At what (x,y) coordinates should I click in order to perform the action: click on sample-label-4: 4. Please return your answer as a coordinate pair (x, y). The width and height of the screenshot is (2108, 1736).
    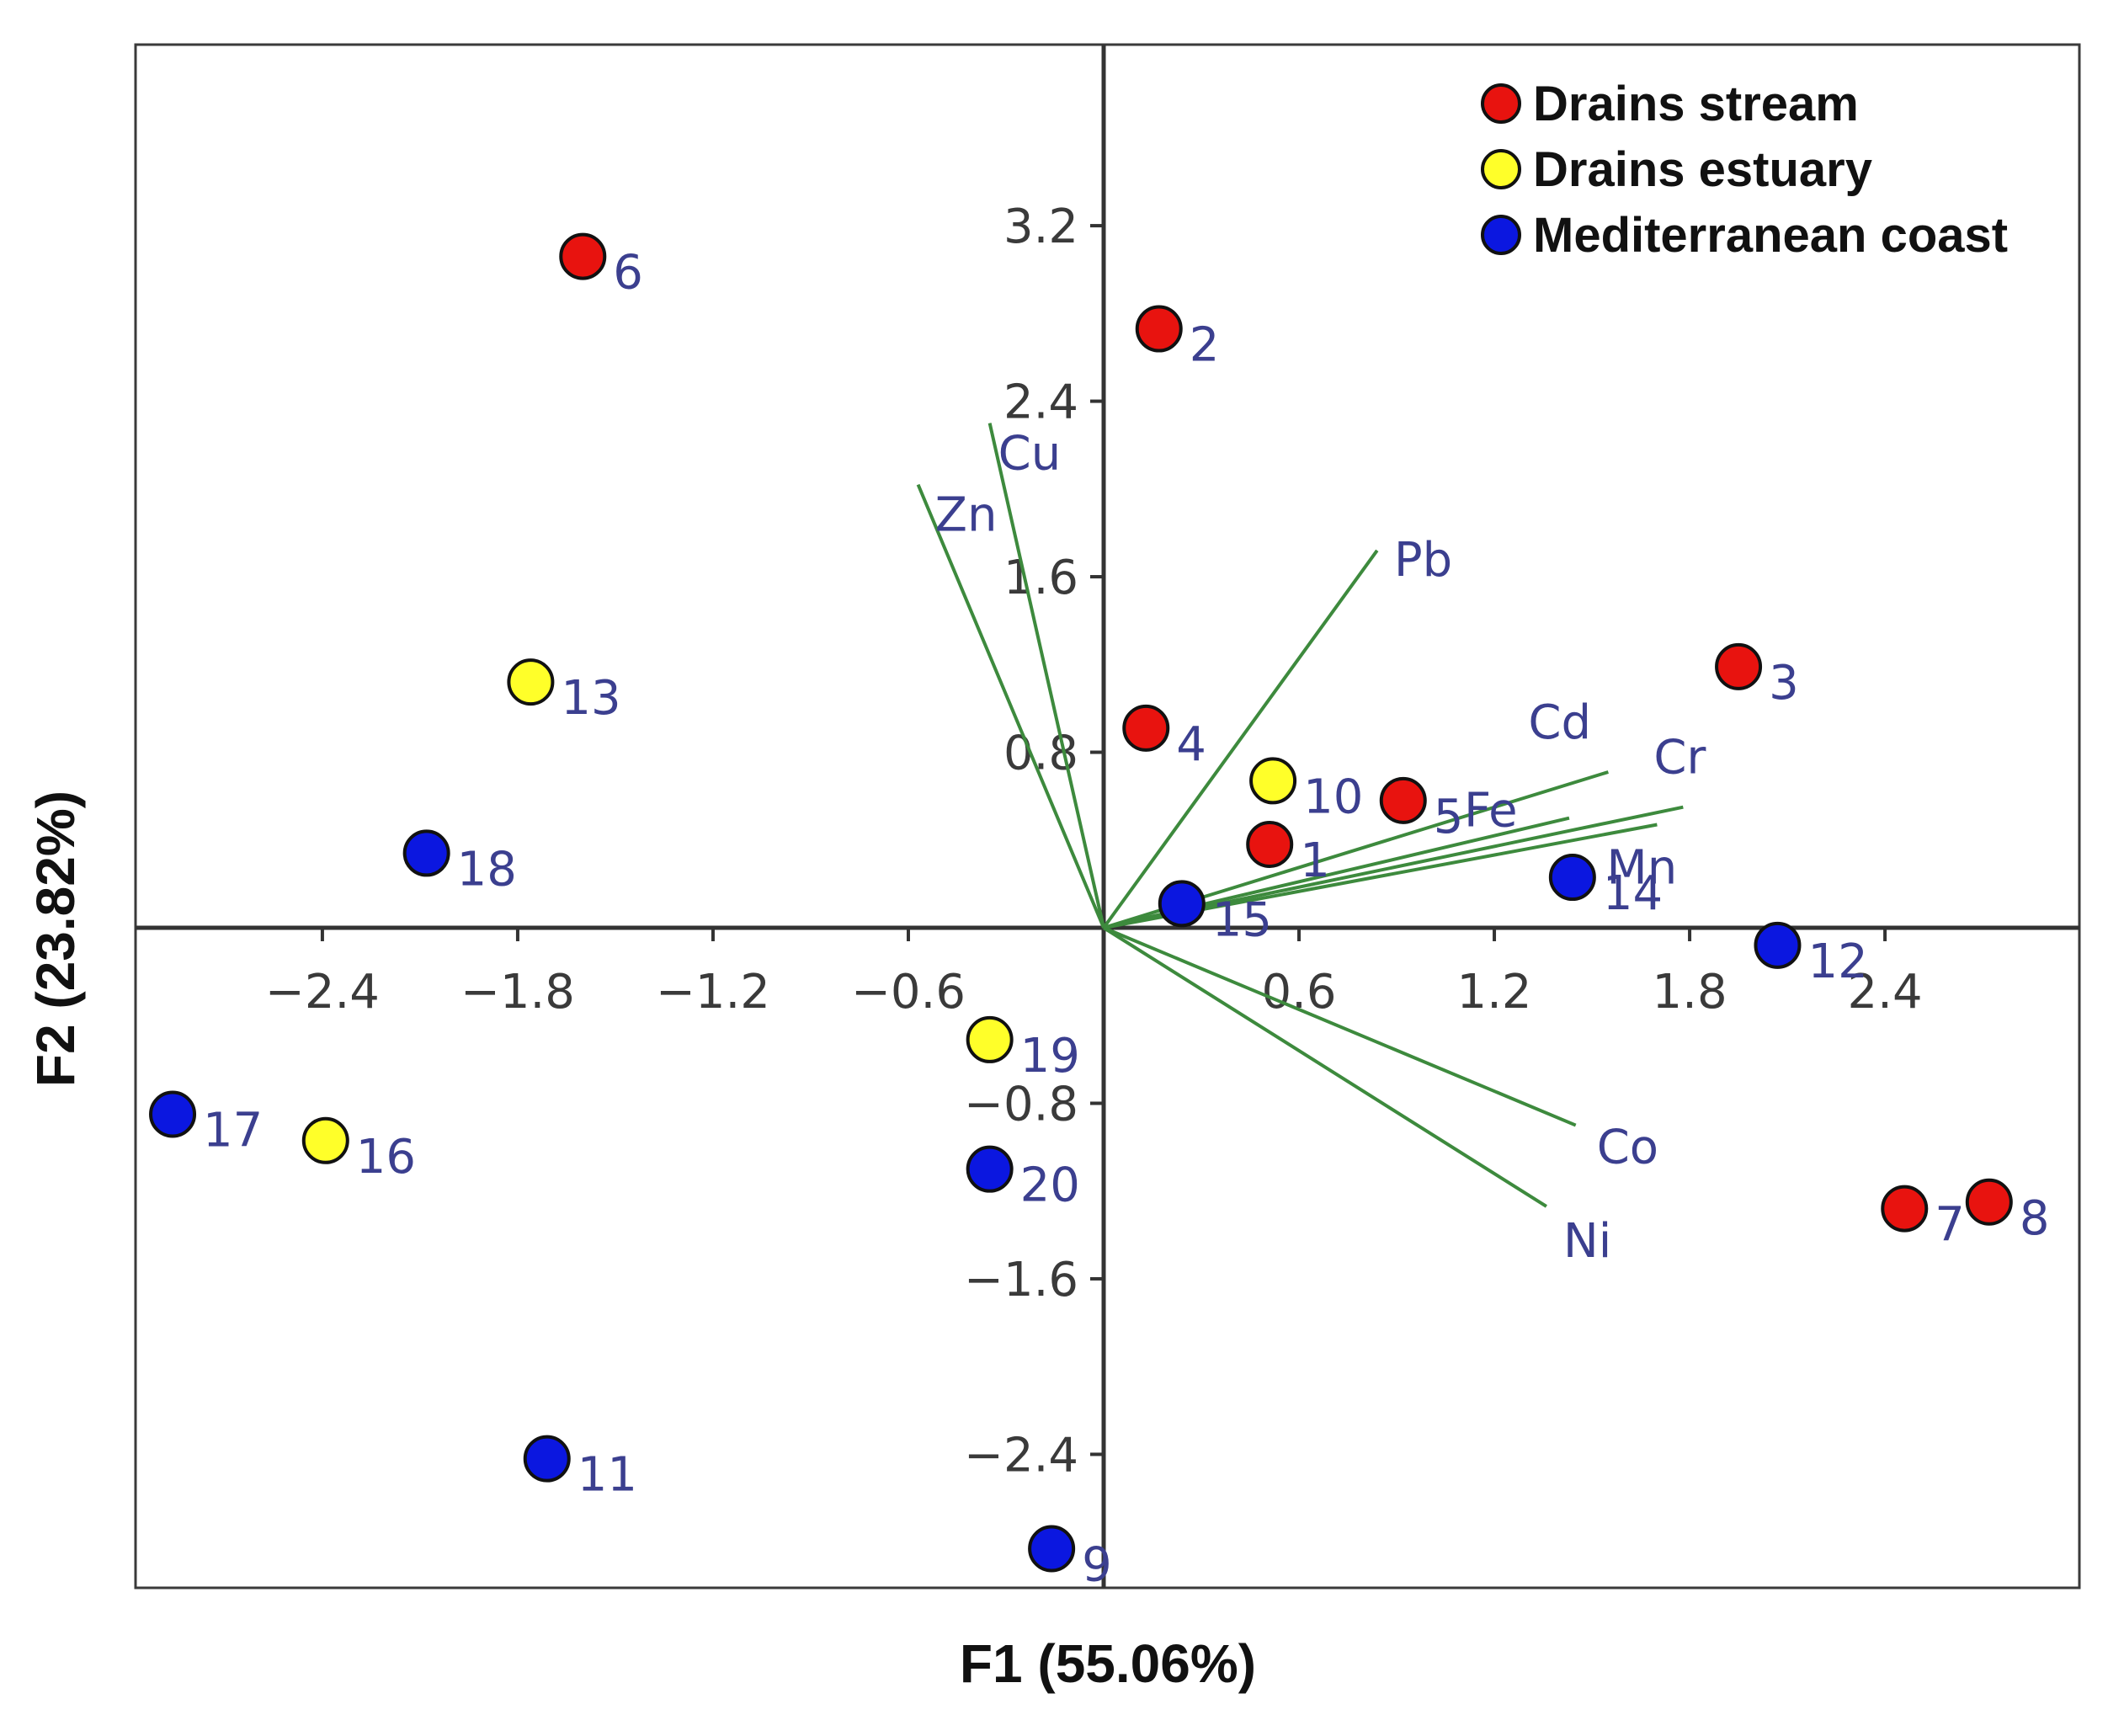
    Looking at the image, I should click on (1191, 744).